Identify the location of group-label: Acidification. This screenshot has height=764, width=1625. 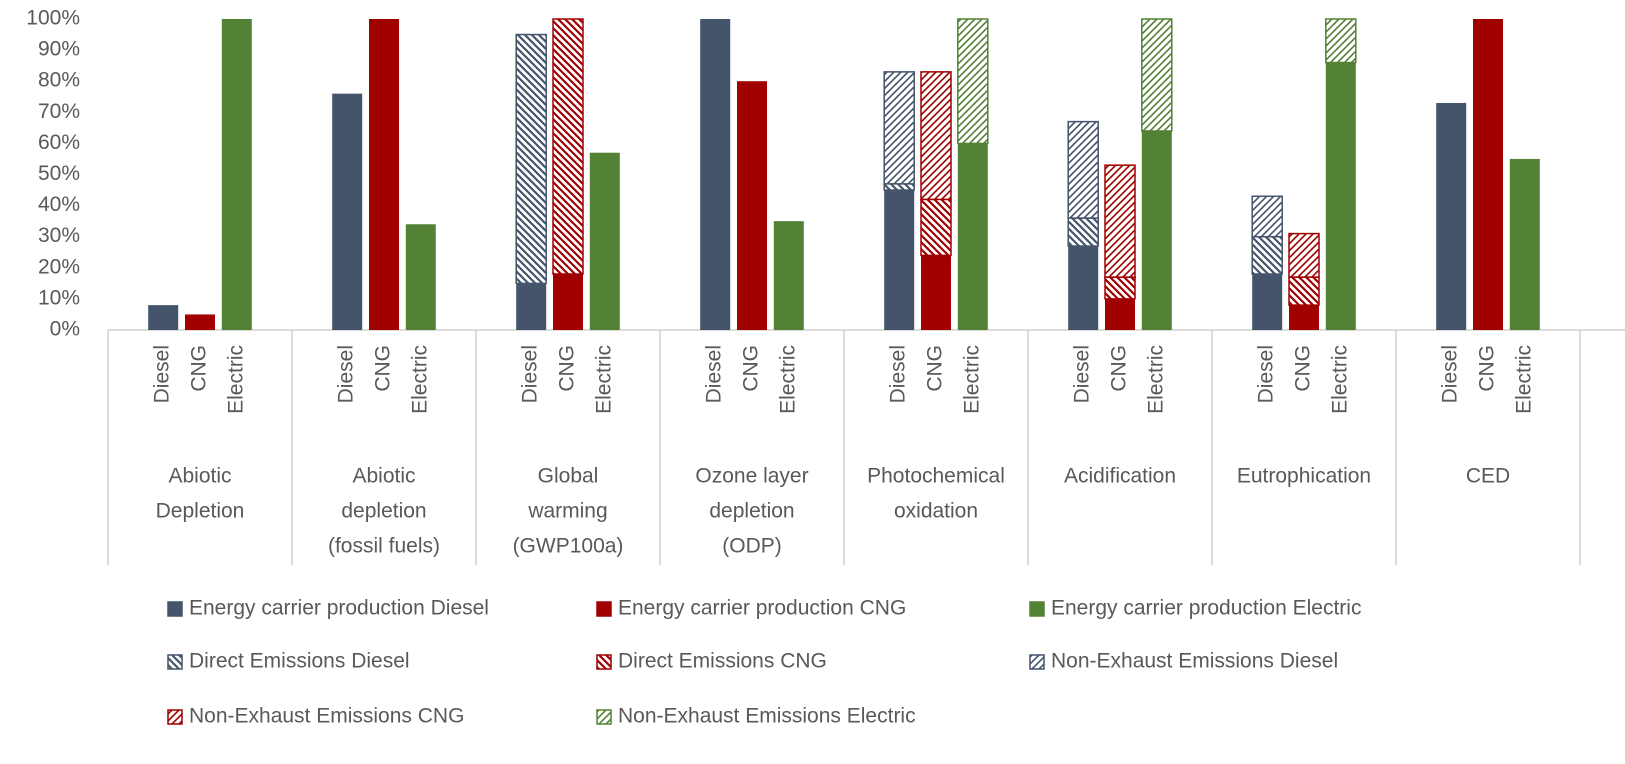
(1120, 476).